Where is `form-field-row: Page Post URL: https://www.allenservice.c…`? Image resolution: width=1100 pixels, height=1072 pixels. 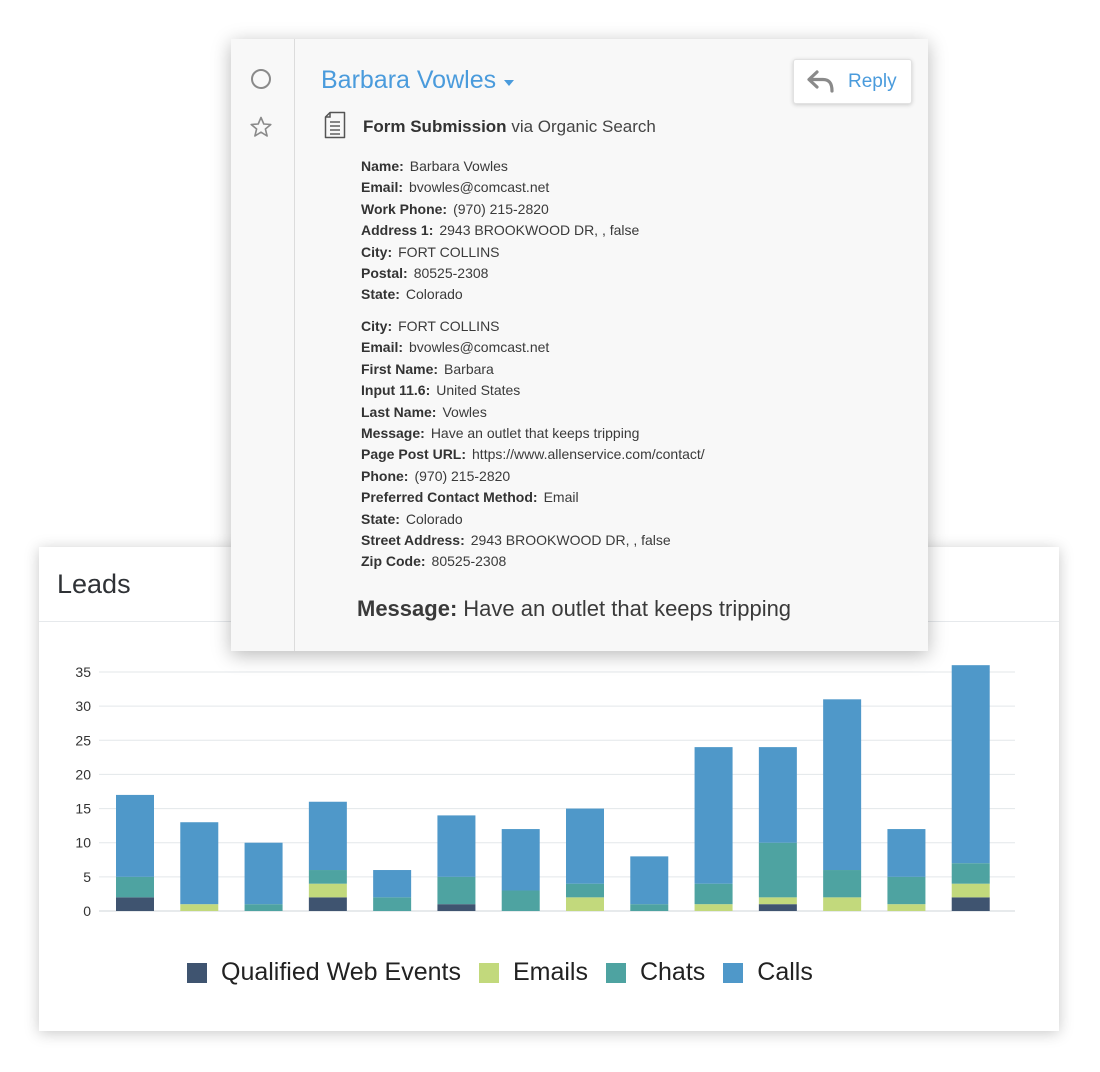 form-field-row: Page Post URL: https://www.allenservice.c… is located at coordinates (533, 454).